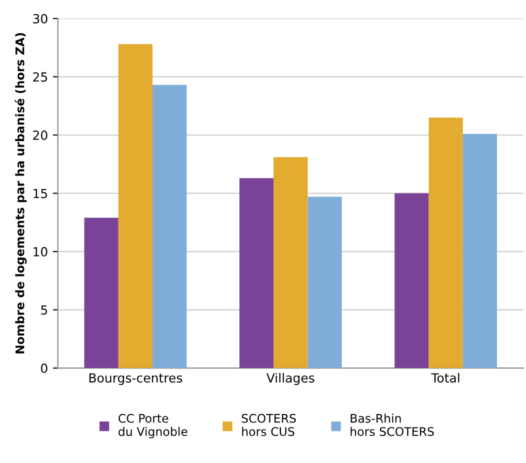  Describe the element at coordinates (290, 379) in the screenshot. I see `x-tick-label: Villages` at that location.